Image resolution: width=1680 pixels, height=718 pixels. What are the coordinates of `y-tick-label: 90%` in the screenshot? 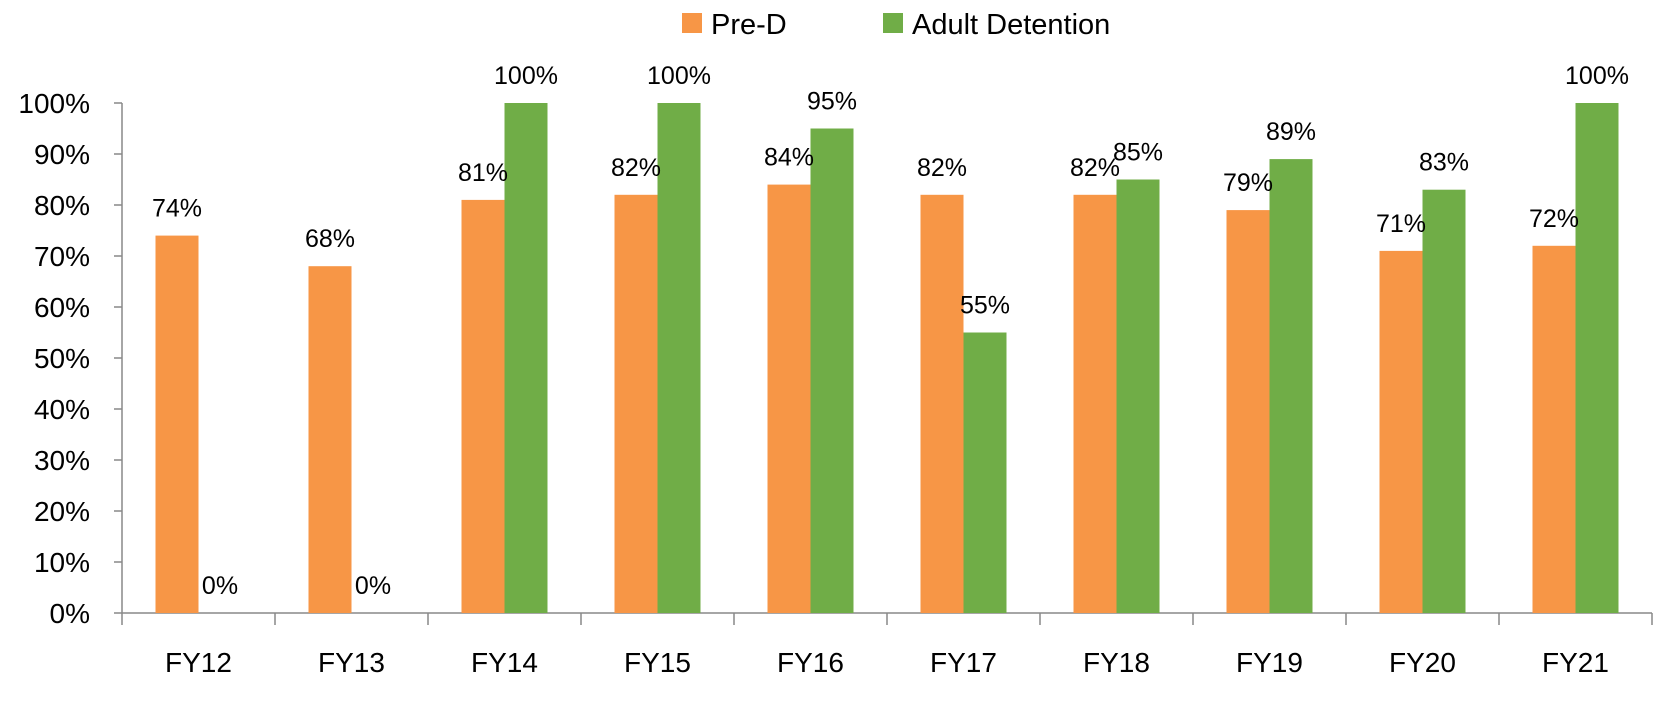 It's located at (62, 154).